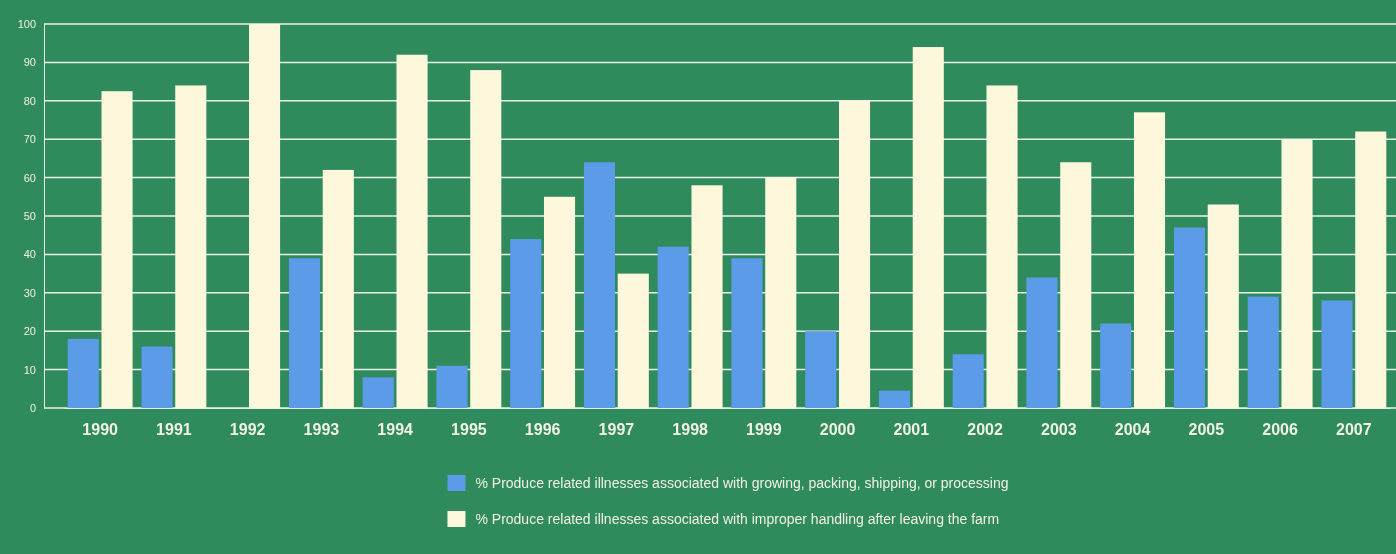  What do you see at coordinates (29, 292) in the screenshot?
I see `y-tick-label: 30` at bounding box center [29, 292].